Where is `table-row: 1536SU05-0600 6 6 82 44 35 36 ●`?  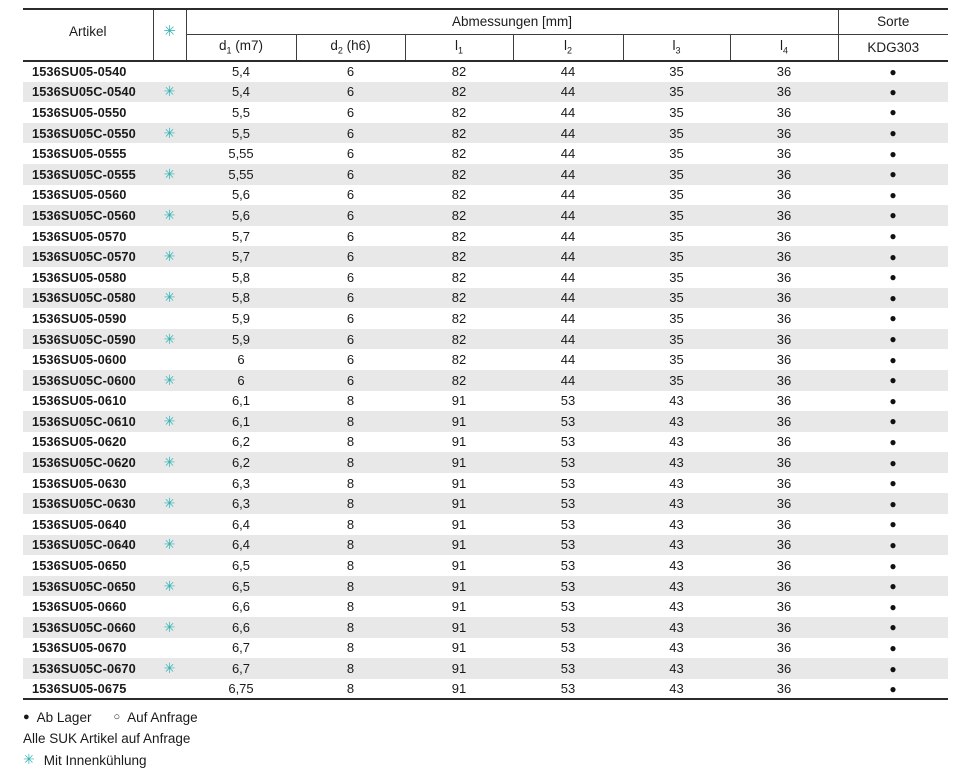 table-row: 1536SU05-0600 6 6 82 44 35 36 ● is located at coordinates (485, 359).